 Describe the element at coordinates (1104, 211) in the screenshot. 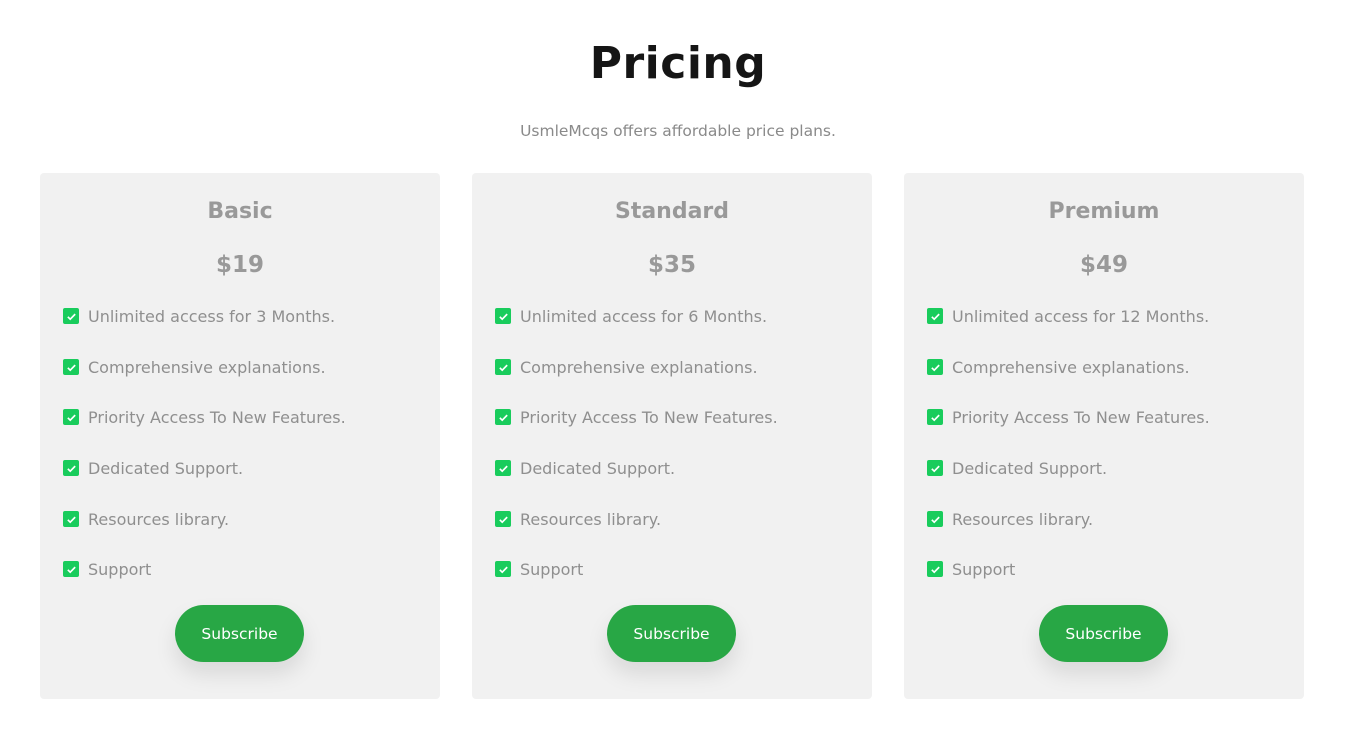

I see `plan-name: Premium` at that location.